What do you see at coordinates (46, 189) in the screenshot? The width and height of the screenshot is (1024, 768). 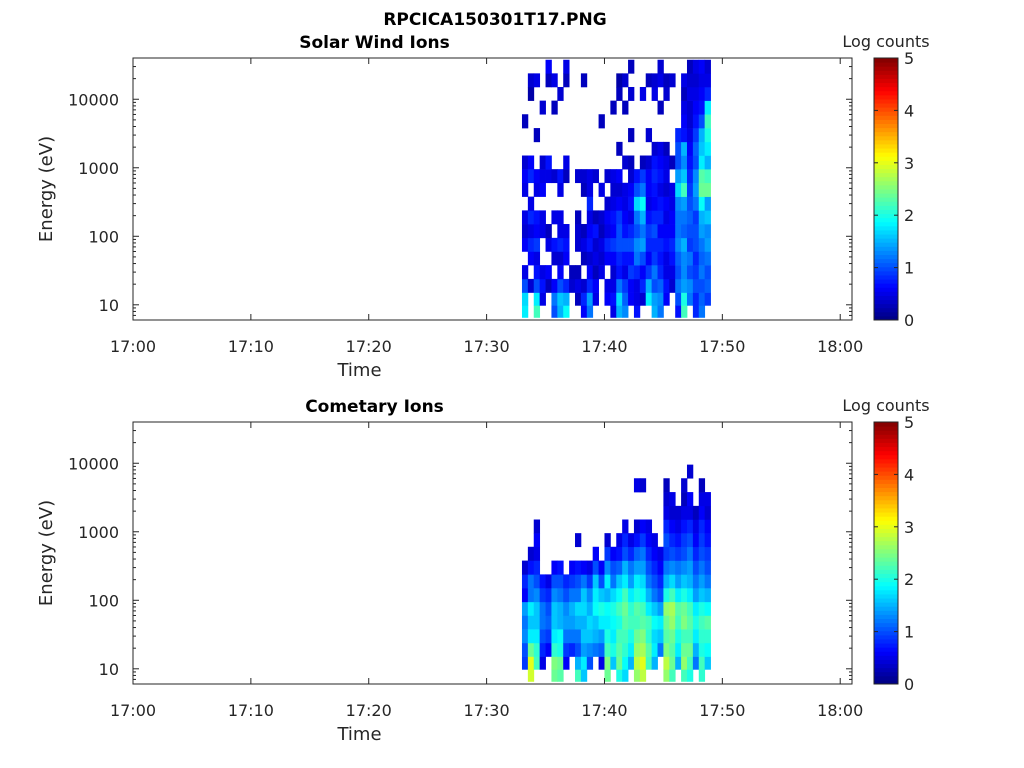 I see `y-axis-label: Energy (eV)` at bounding box center [46, 189].